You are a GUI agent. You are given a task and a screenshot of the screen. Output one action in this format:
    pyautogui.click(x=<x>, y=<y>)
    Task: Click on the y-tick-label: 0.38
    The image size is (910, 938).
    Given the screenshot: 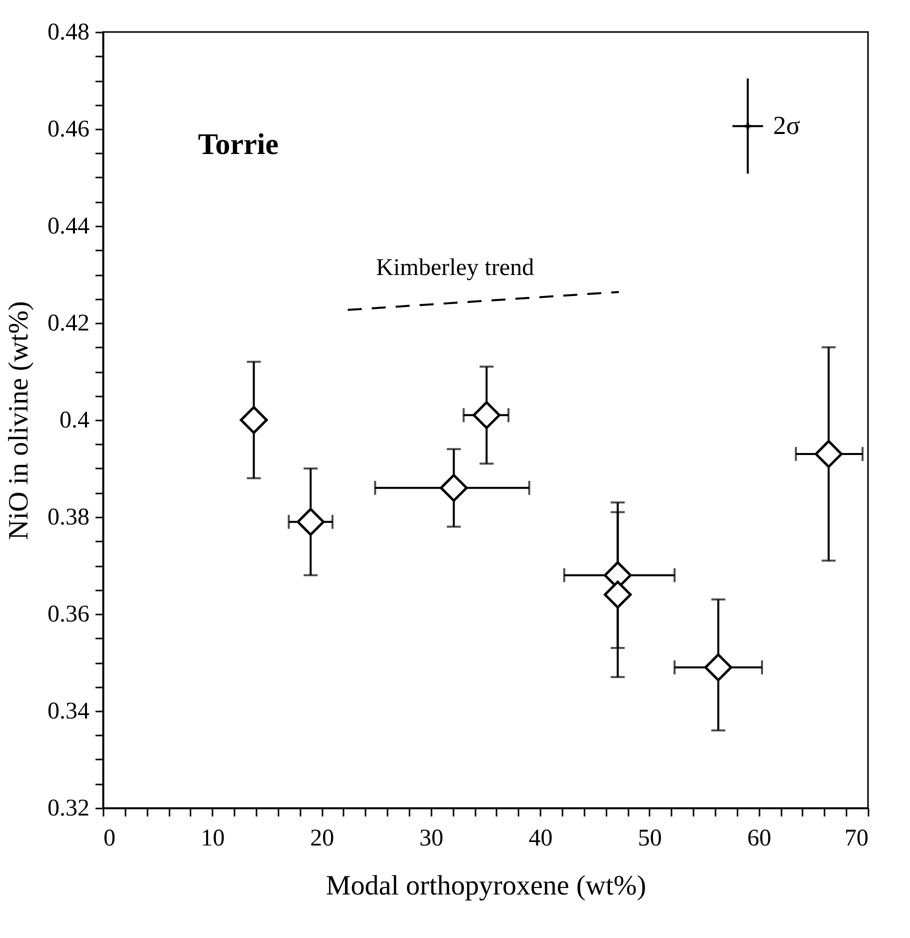 What is the action you would take?
    pyautogui.click(x=69, y=517)
    